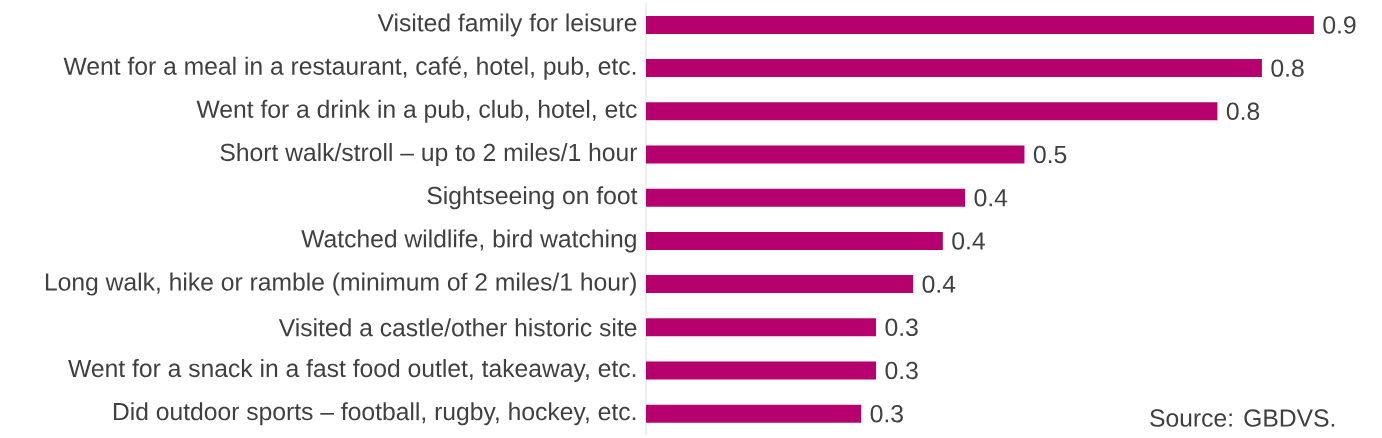 The image size is (1382, 438). Describe the element at coordinates (1339, 25) in the screenshot. I see `data-label: 0.9` at that location.